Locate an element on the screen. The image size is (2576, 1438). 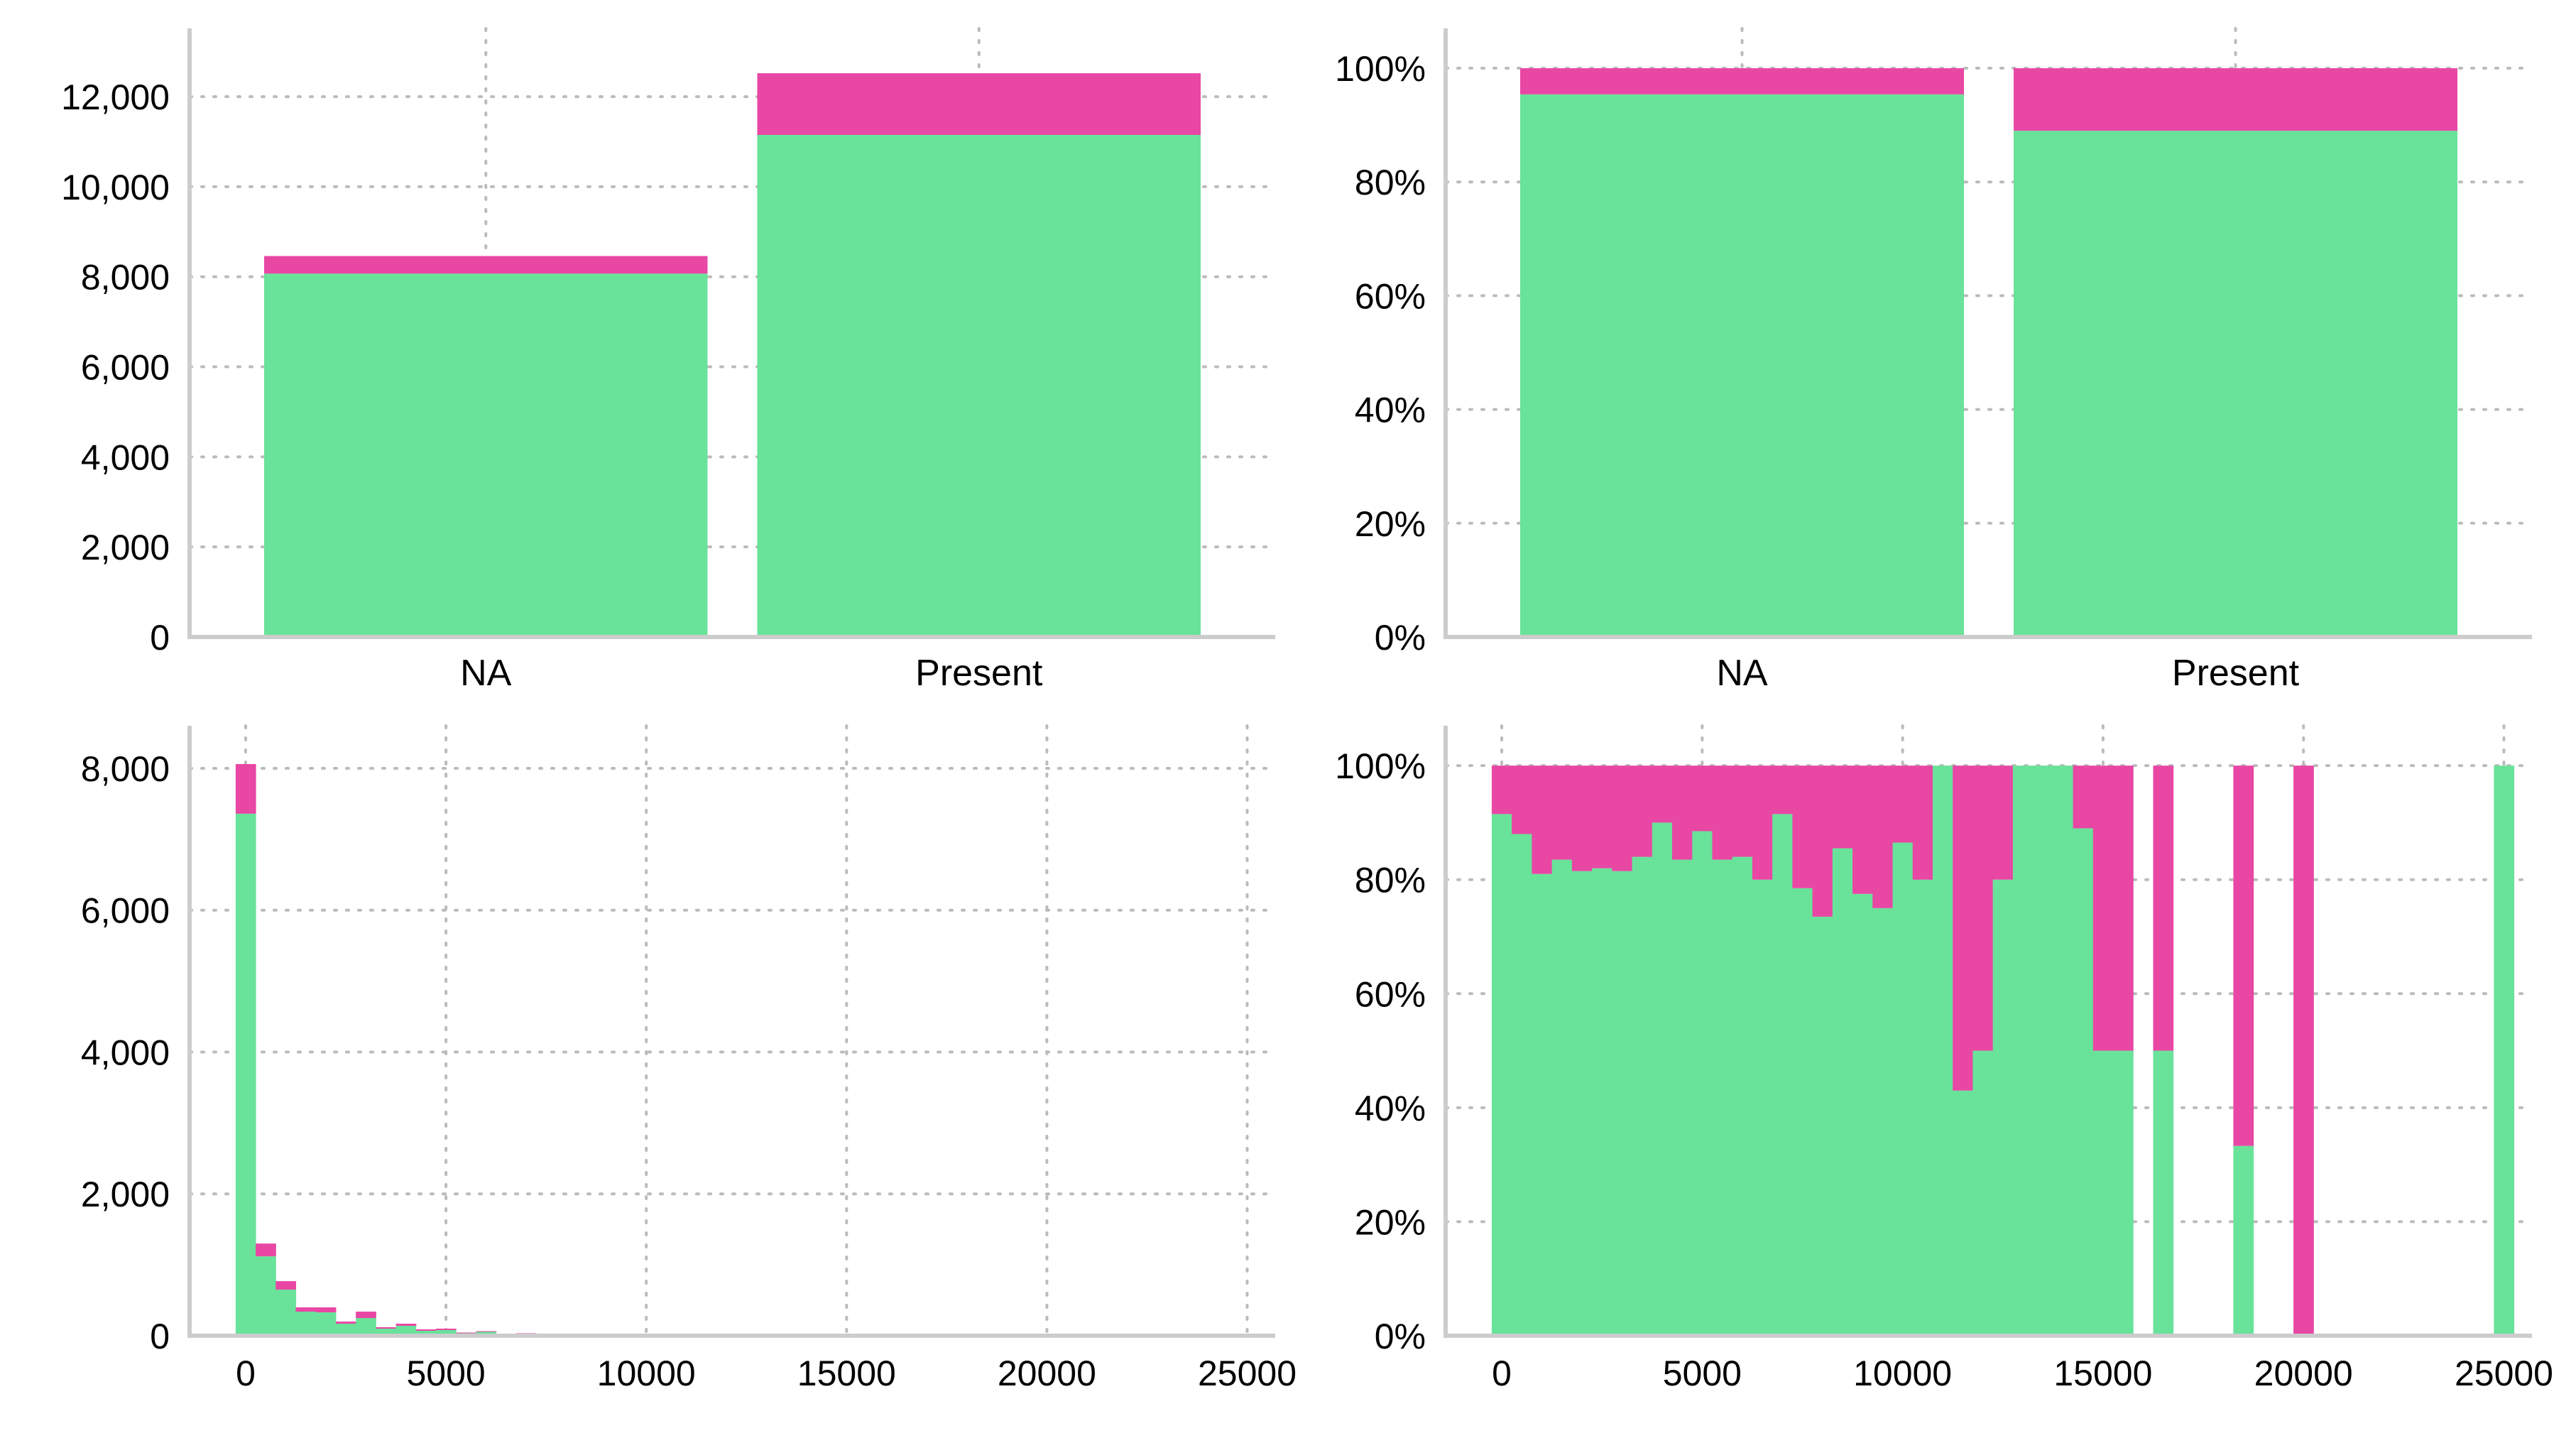
y-tick-label: 40% is located at coordinates (1390, 410).